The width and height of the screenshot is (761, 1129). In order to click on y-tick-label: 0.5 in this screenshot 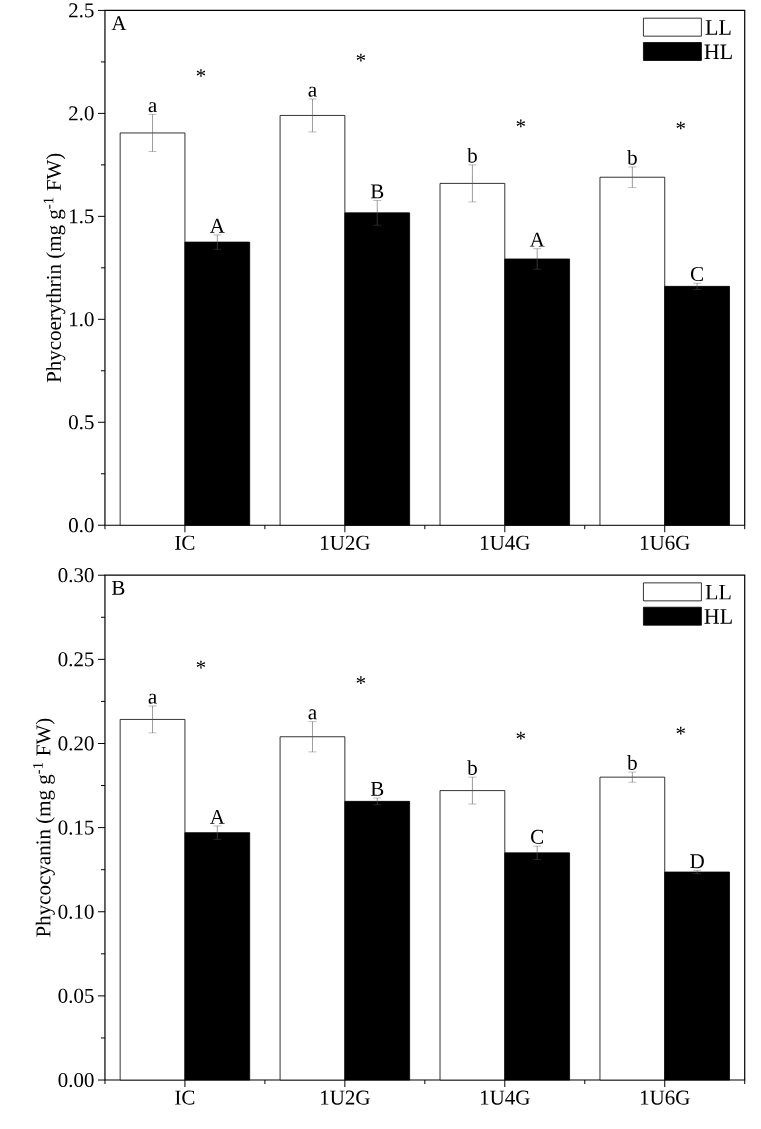, I will do `click(81, 422)`.